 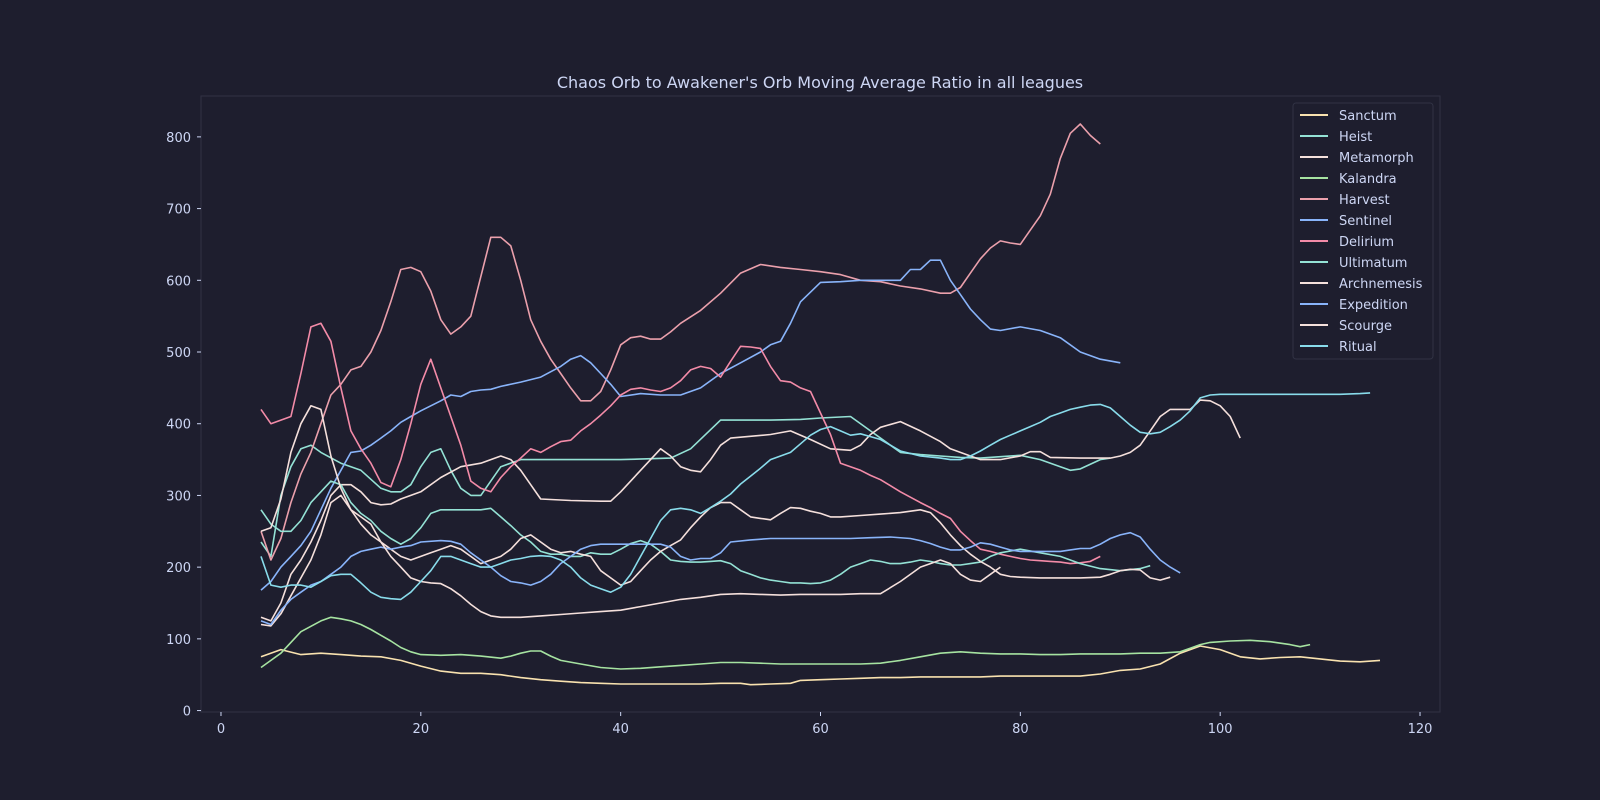 What do you see at coordinates (820, 665) in the screenshot?
I see `series-line-sanctum` at bounding box center [820, 665].